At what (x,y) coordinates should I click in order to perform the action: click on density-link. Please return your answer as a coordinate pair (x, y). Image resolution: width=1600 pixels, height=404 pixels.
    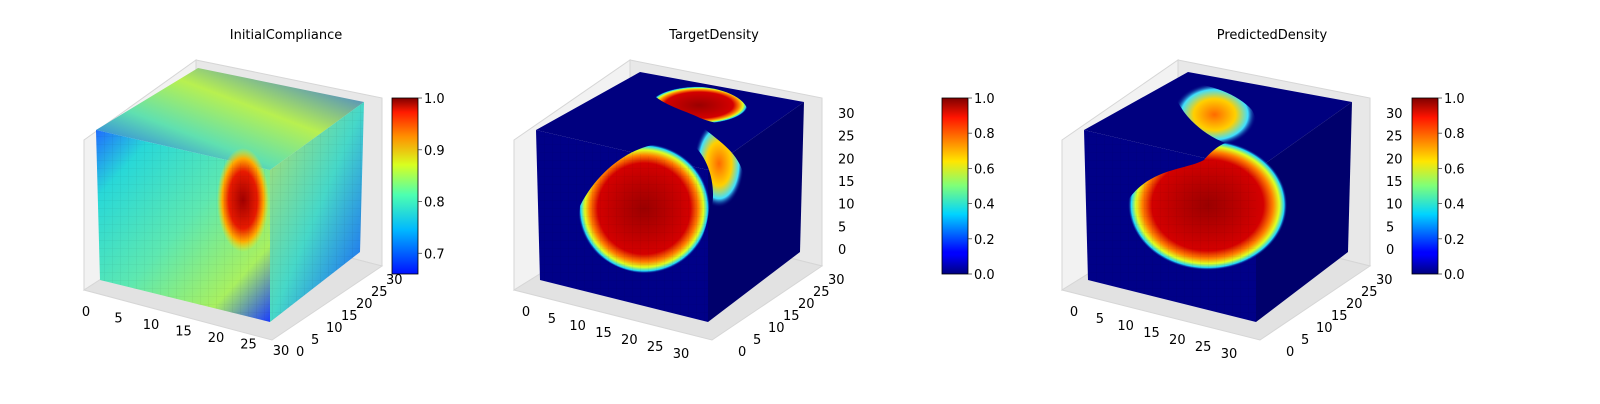
    Looking at the image, I should click on (719, 164).